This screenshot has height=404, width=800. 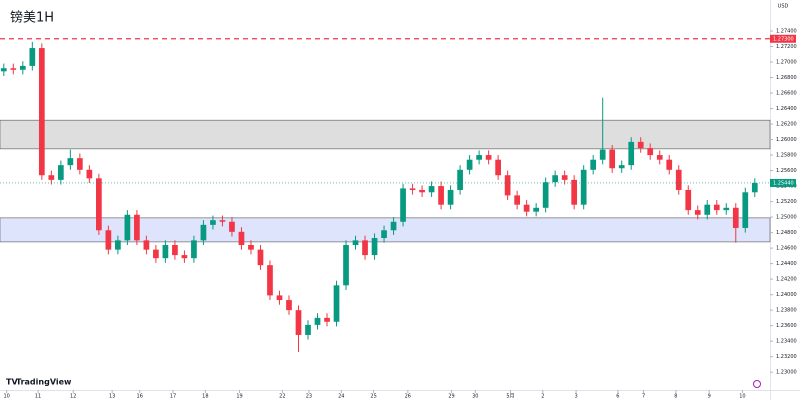 I want to click on price-label: 1.27300, so click(x=783, y=39).